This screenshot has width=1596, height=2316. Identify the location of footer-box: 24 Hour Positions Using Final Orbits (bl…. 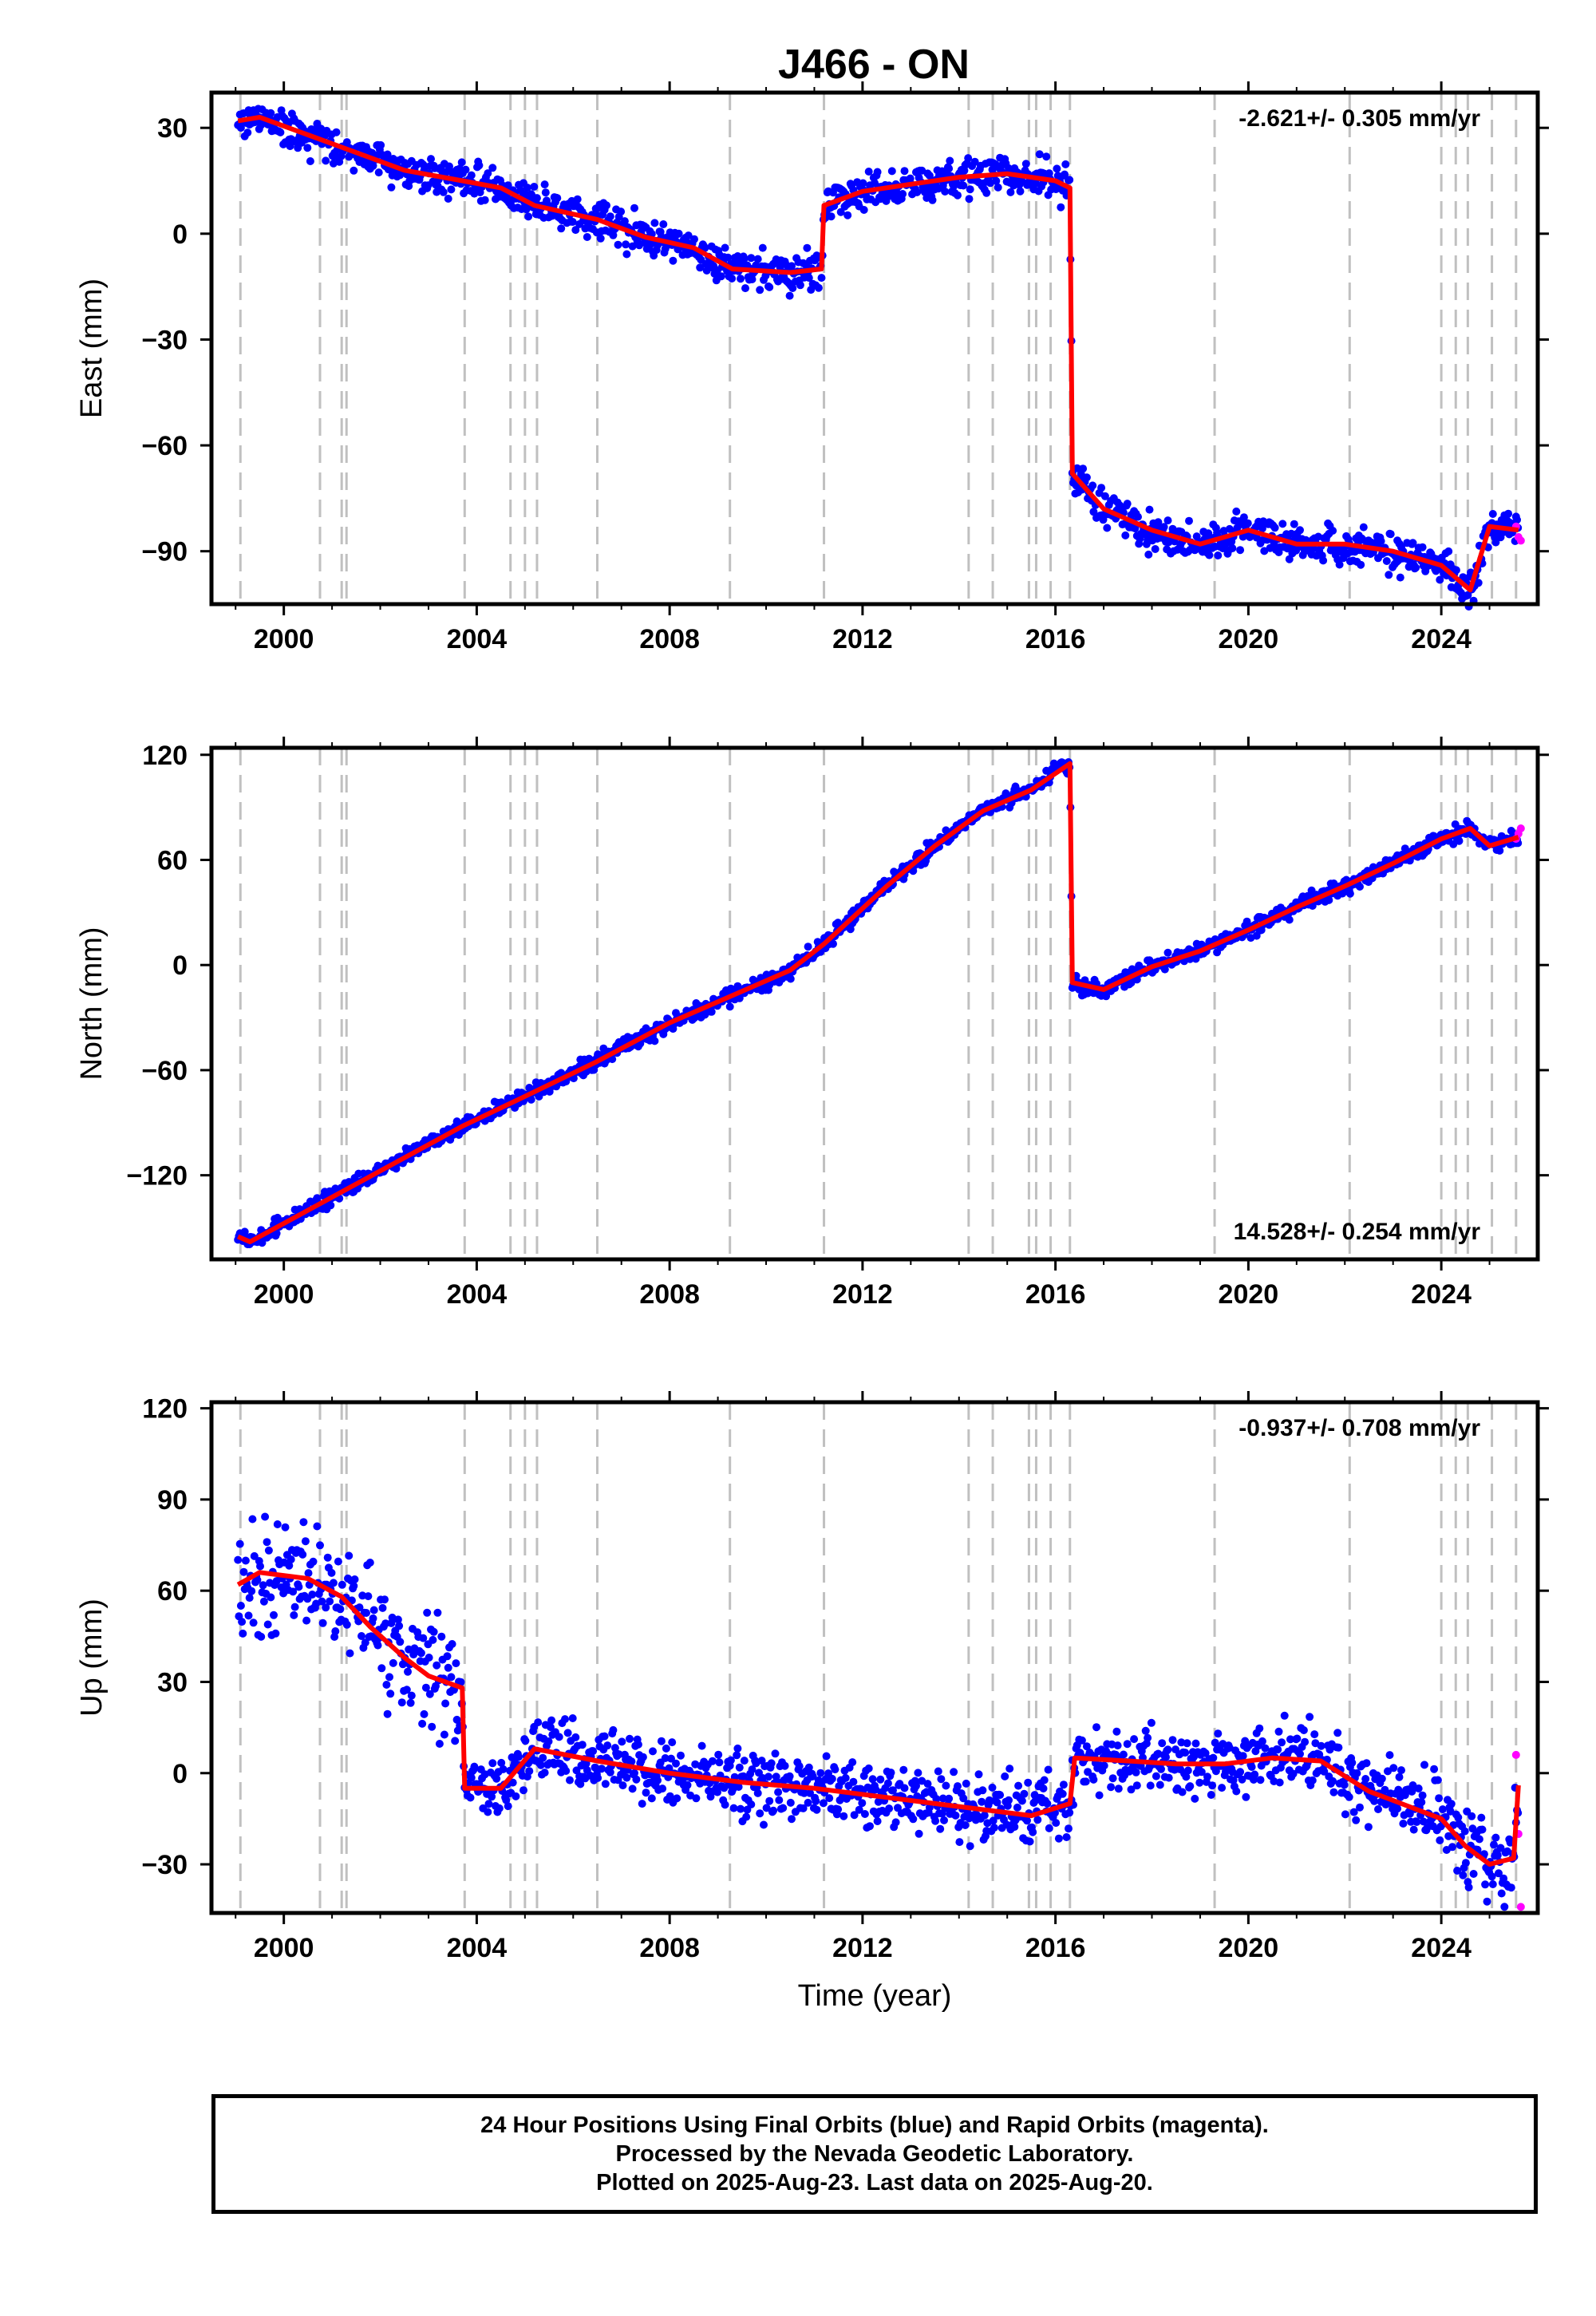
(874, 2154).